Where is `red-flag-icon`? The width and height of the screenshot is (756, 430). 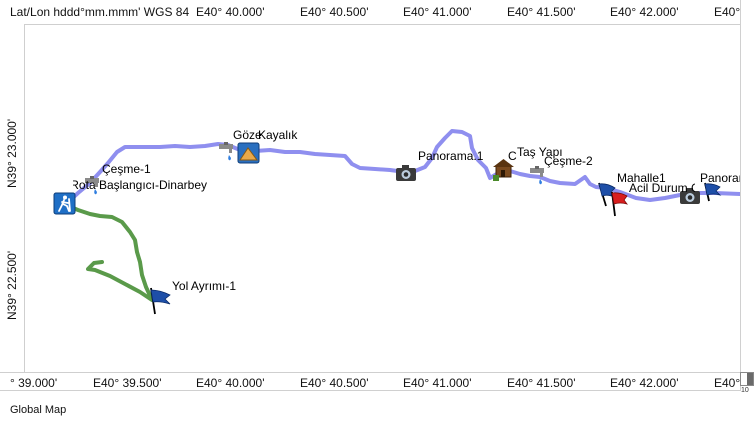 red-flag-icon is located at coordinates (620, 204).